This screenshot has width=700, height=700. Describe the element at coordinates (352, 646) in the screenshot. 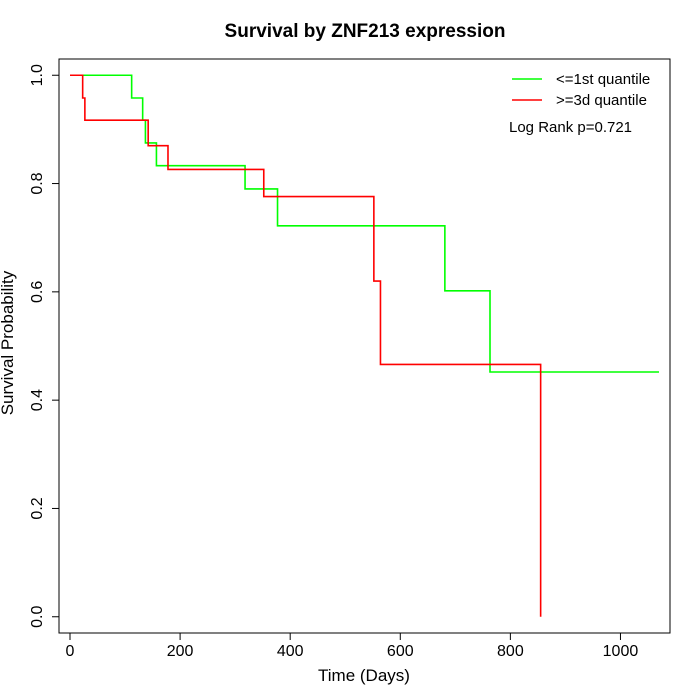

I see `x-axis: 0 200 400 600 800 1000` at that location.